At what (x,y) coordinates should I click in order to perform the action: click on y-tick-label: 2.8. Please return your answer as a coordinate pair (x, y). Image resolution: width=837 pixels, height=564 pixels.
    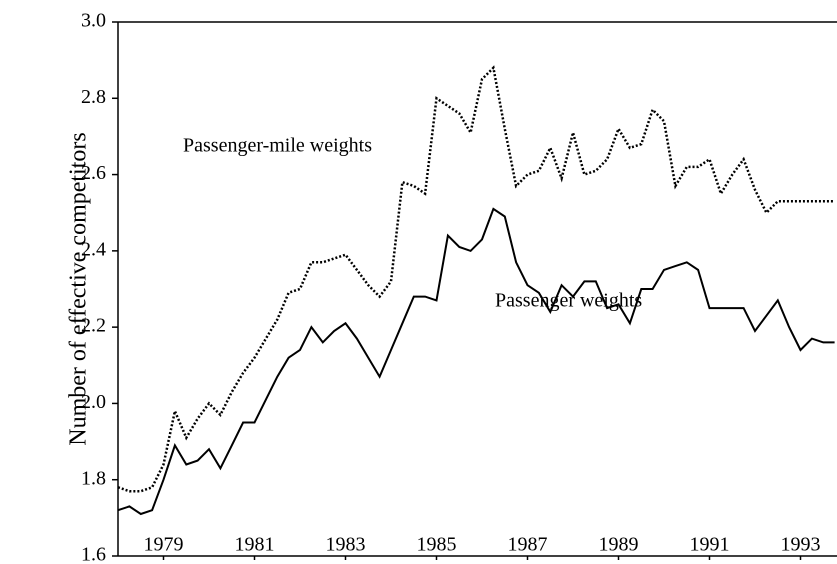
    Looking at the image, I should click on (93, 97).